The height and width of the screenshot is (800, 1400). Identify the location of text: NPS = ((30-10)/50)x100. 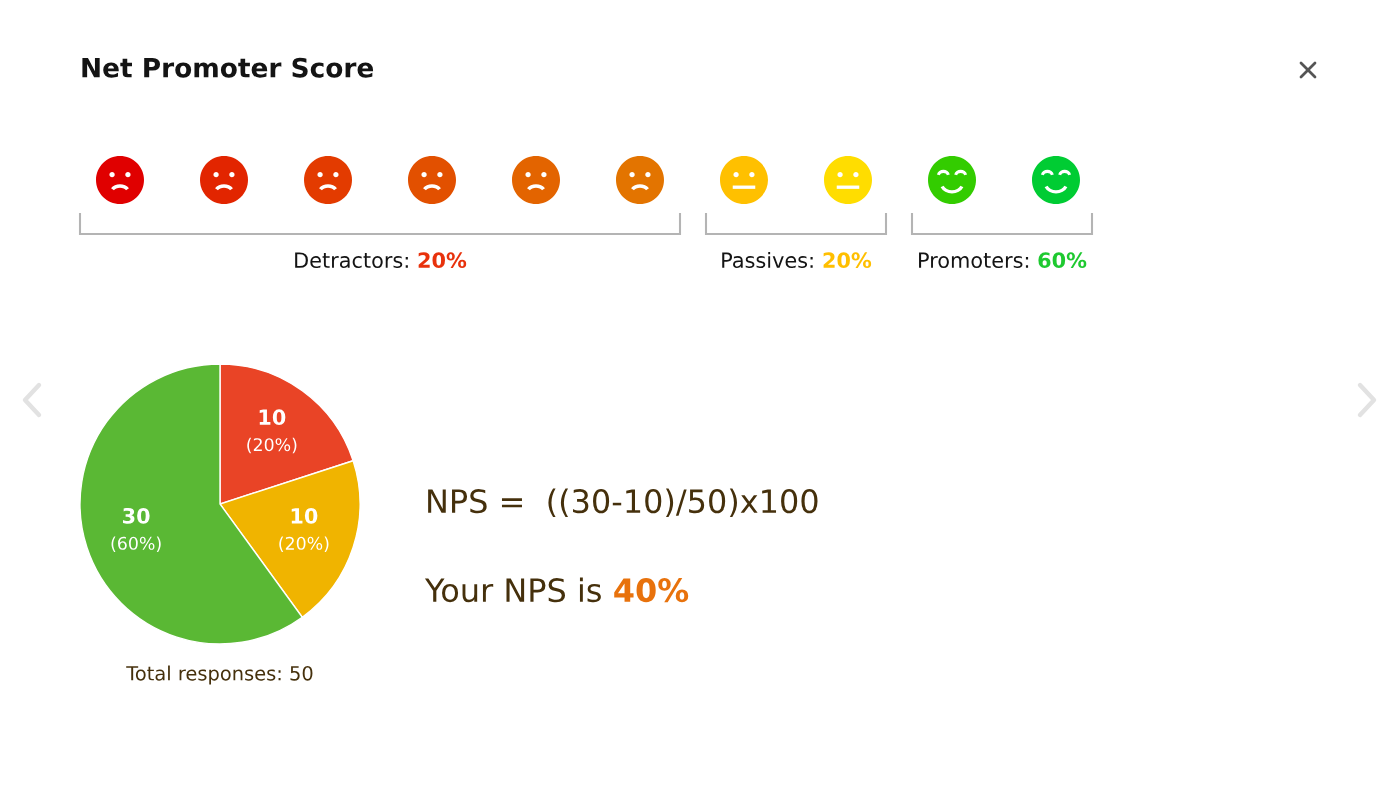
(623, 503).